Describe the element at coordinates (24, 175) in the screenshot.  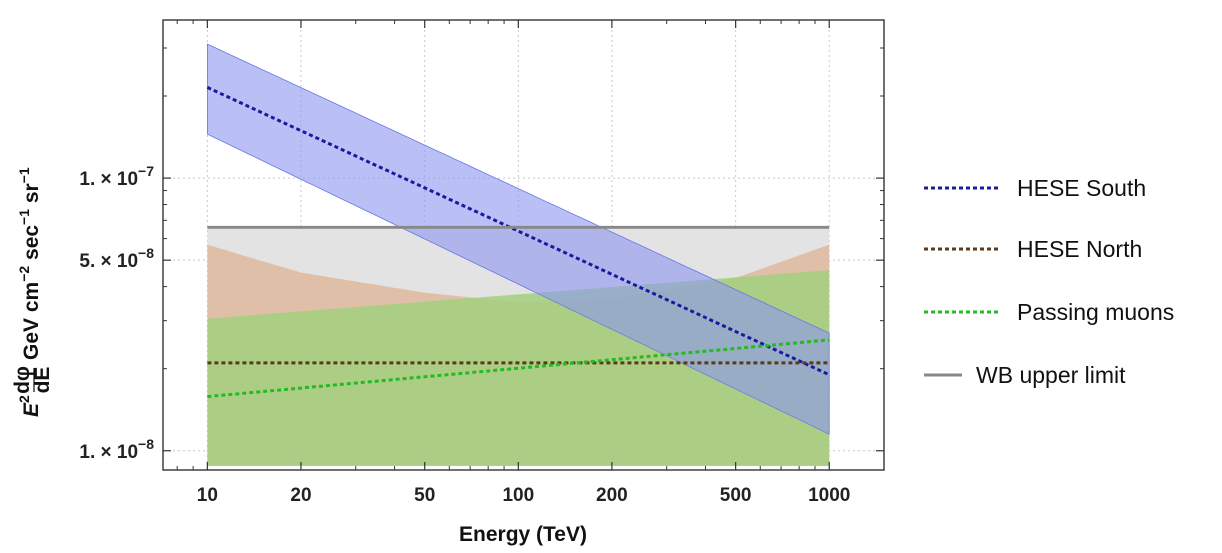
I see `y-label-sup-3: −1` at that location.